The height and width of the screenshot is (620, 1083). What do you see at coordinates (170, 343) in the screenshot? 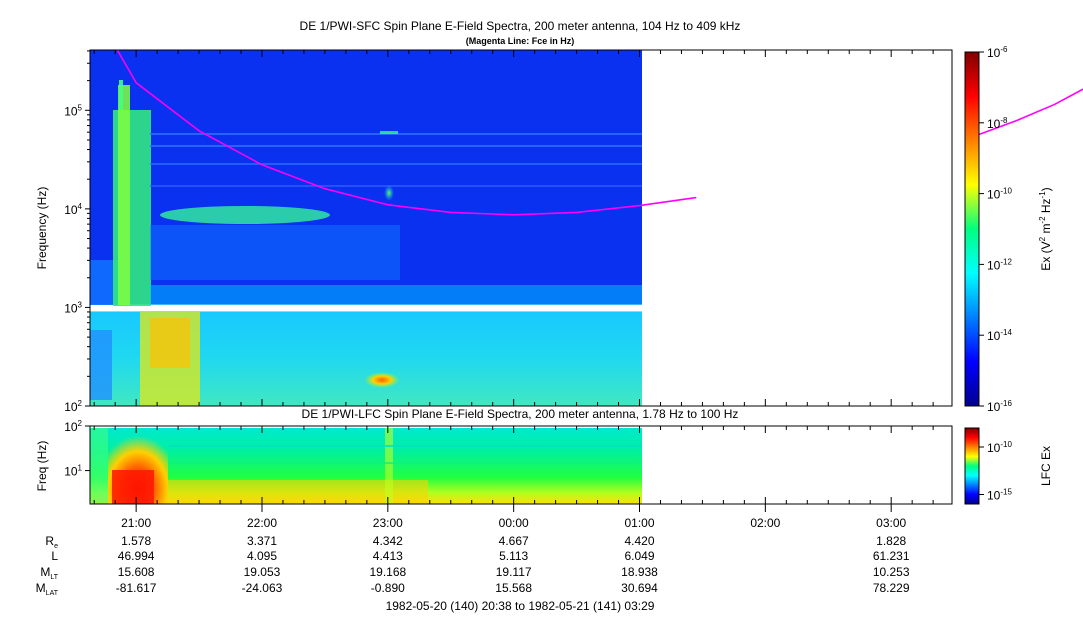
I see `sfc-burst-low-core` at bounding box center [170, 343].